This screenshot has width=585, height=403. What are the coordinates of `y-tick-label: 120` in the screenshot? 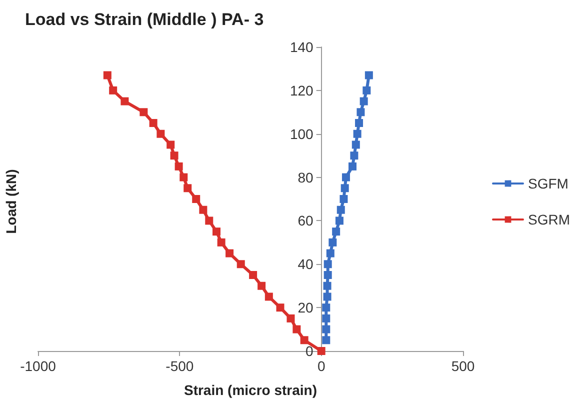 It's located at (302, 90).